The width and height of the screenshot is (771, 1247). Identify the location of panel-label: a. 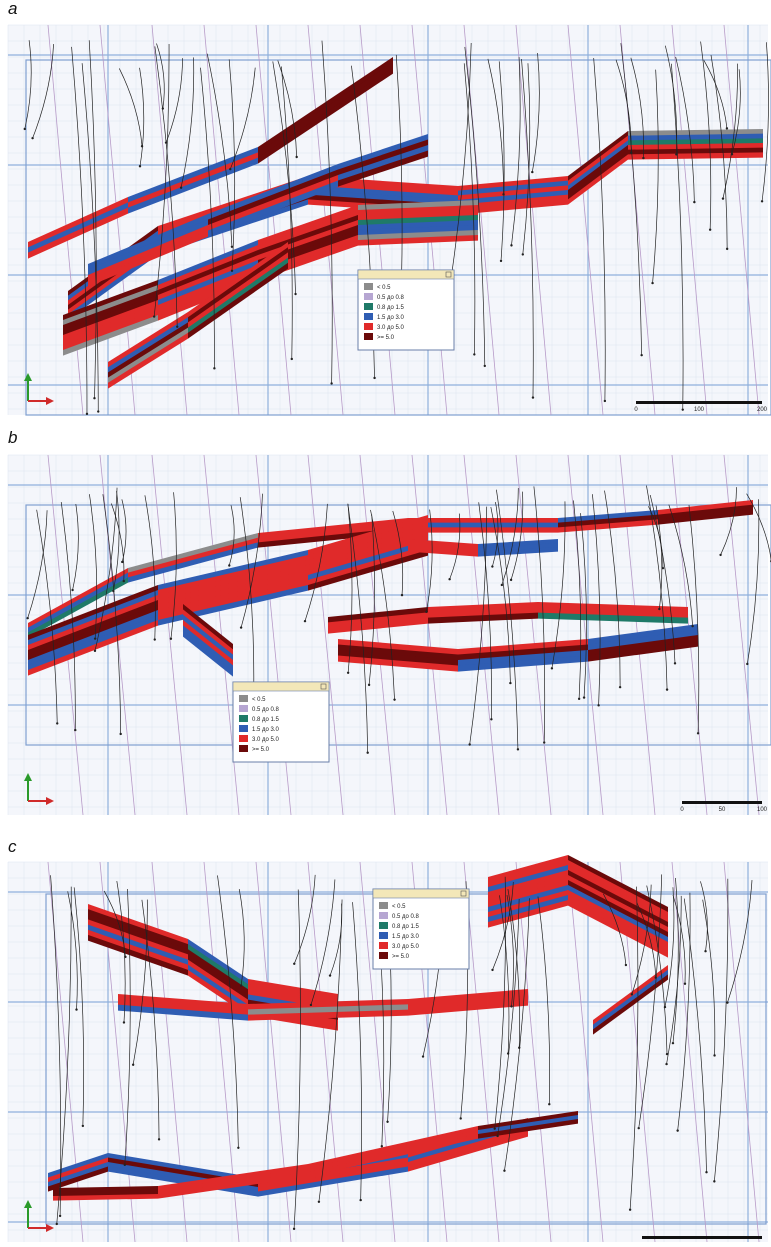
(12, 9).